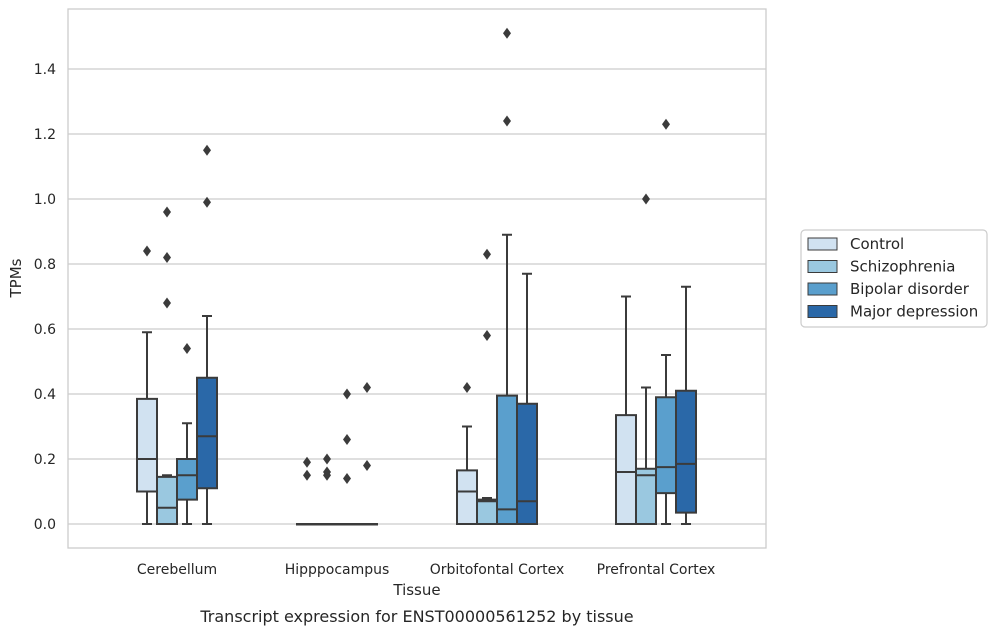  Describe the element at coordinates (656, 570) in the screenshot. I see `x-tick-label: Prefrontal Cortex` at that location.